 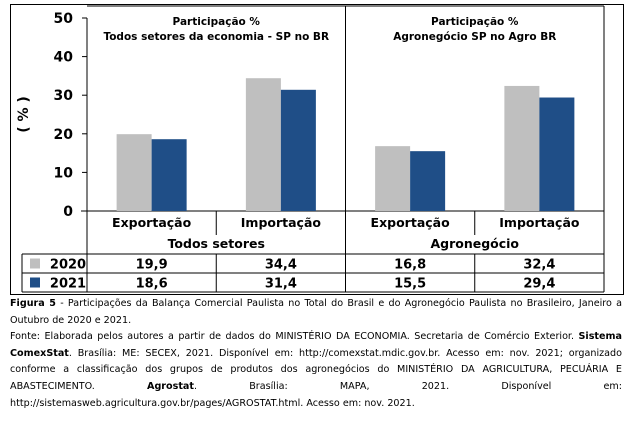 What do you see at coordinates (410, 265) in the screenshot?
I see `data-label: 16,8` at bounding box center [410, 265].